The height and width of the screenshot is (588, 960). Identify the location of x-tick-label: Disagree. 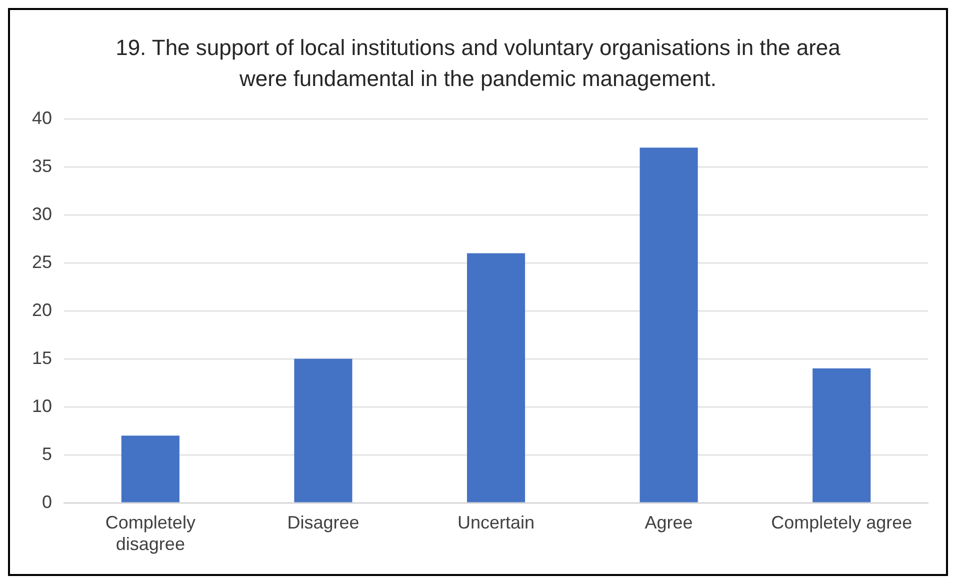
(323, 522).